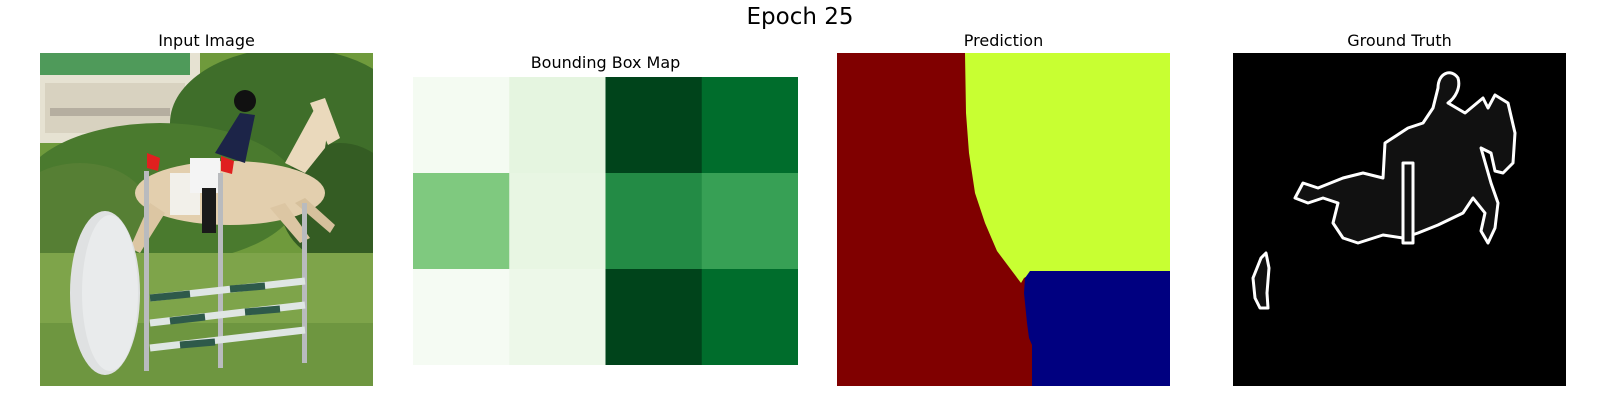 This screenshot has height=400, width=1600. Describe the element at coordinates (654, 125) in the screenshot. I see `bbox-cell-r0-c2` at that location.